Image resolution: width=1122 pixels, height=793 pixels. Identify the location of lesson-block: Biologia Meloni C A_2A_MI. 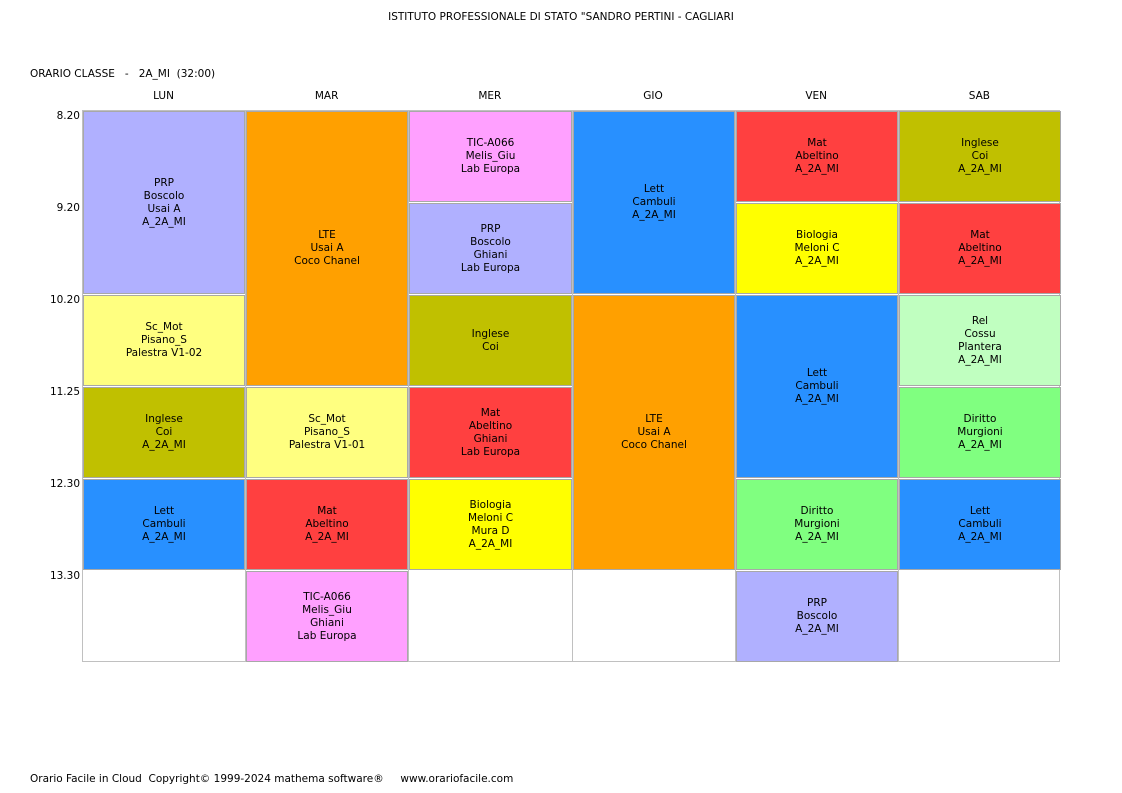
(817, 248).